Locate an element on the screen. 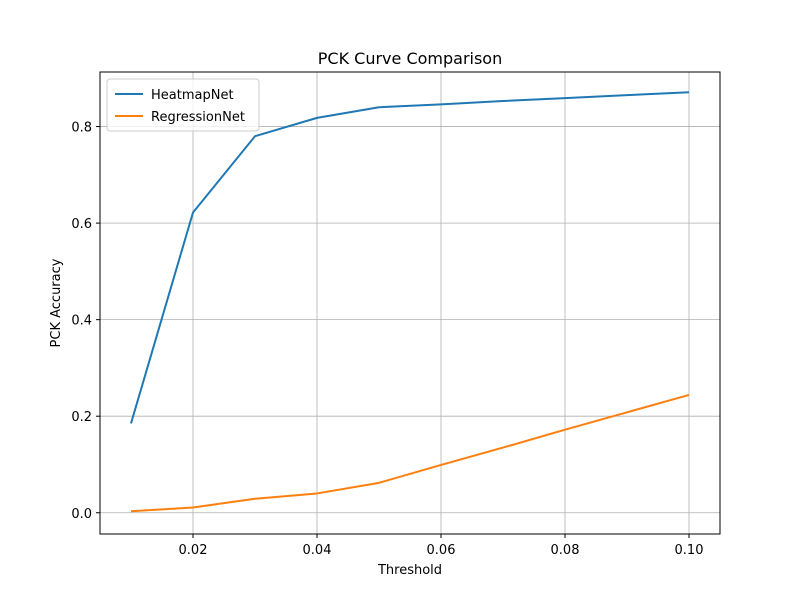 This screenshot has width=800, height=600. x-axis-label: Threshold is located at coordinates (409, 570).